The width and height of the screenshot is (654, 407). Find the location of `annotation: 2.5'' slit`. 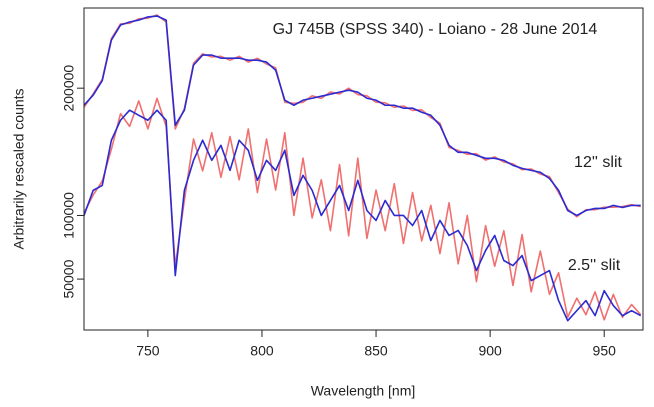

annotation: 2.5'' slit is located at coordinates (594, 265).